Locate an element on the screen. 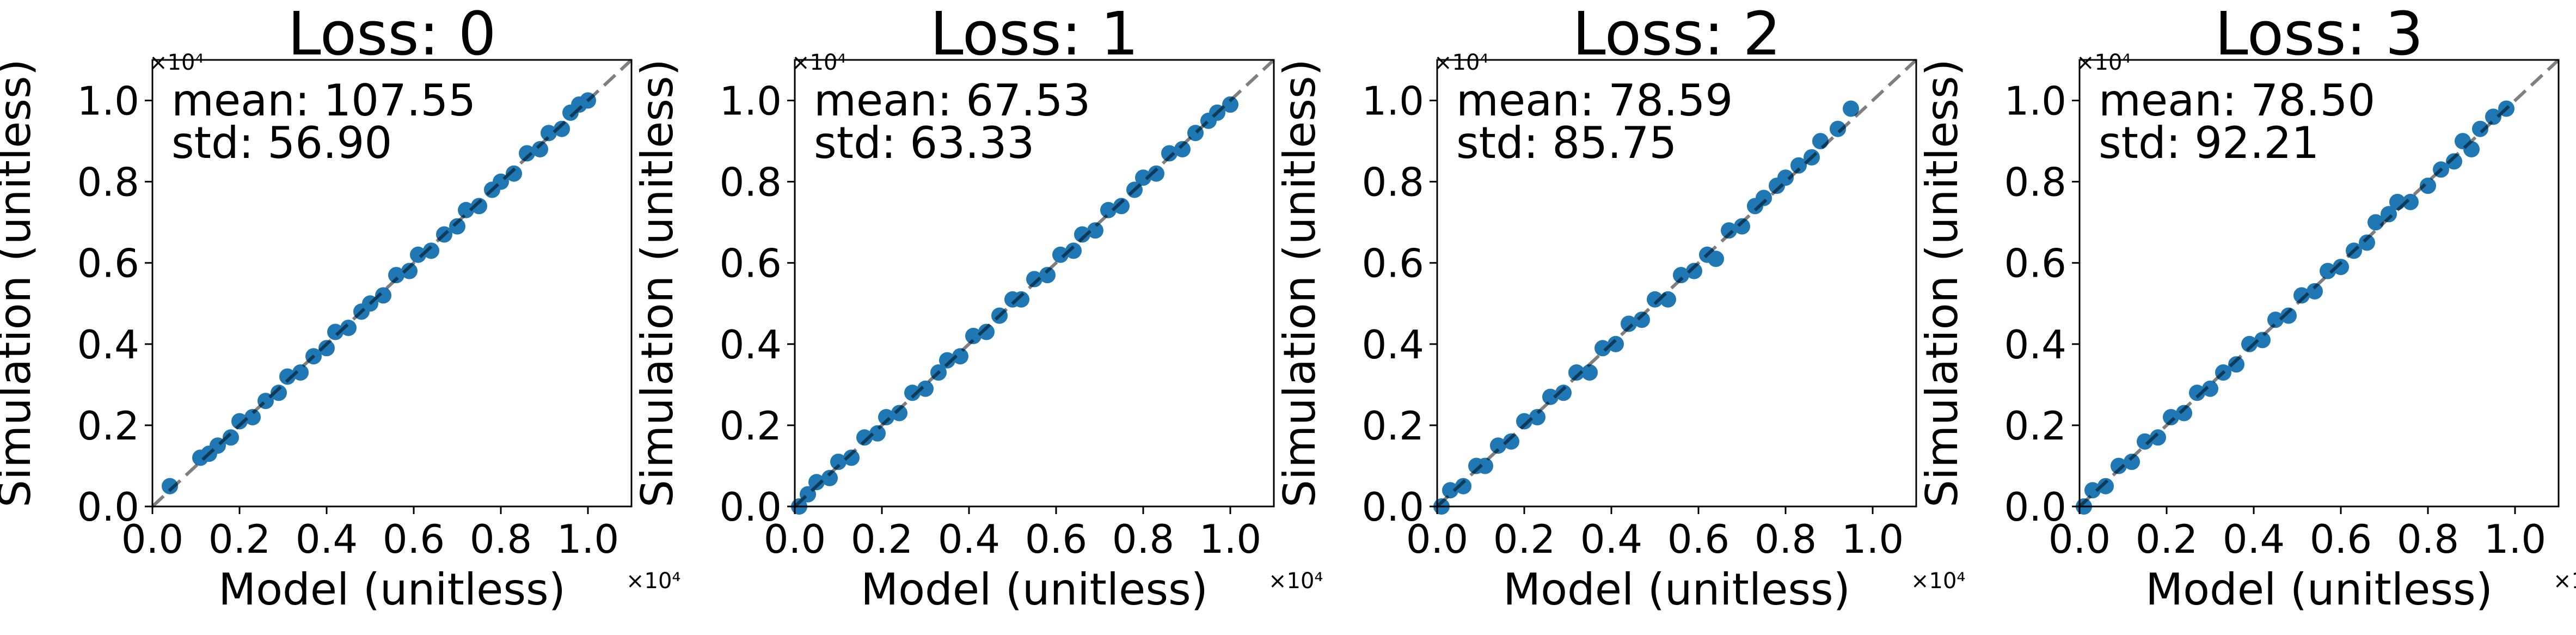 The height and width of the screenshot is (635, 2576). x-tick-label: 0.6 is located at coordinates (414, 539).